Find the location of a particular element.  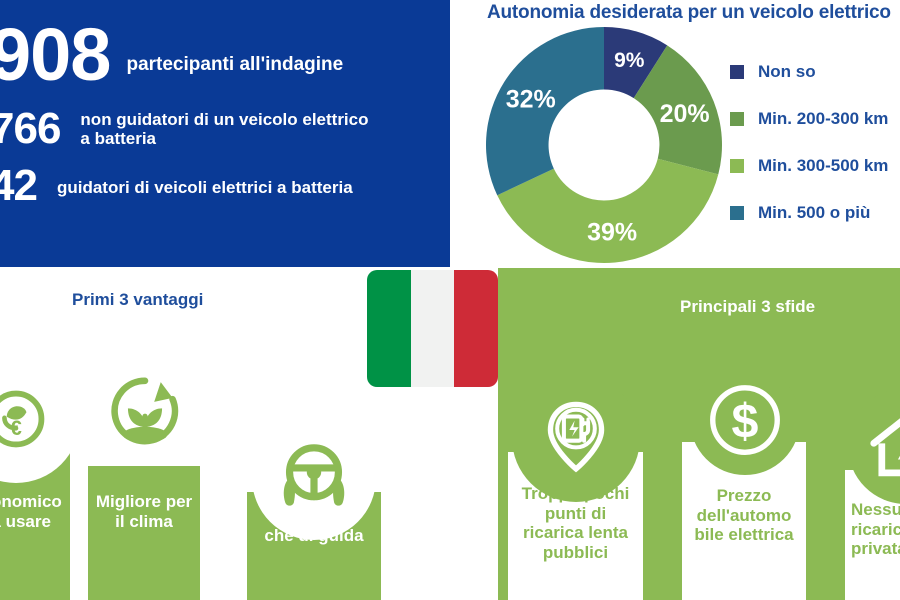

donut-slice-label-0: 9% is located at coordinates (629, 60).